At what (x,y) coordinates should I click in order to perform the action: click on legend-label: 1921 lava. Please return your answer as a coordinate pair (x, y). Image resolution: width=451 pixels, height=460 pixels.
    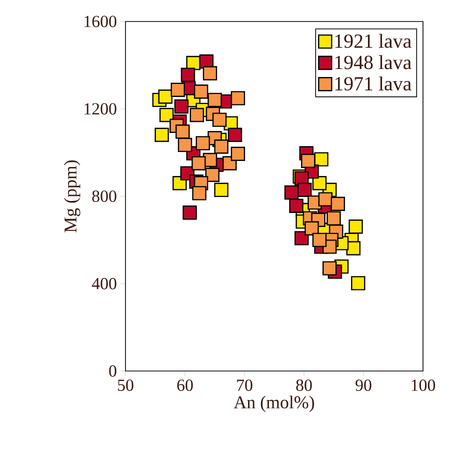
    Looking at the image, I should click on (373, 41).